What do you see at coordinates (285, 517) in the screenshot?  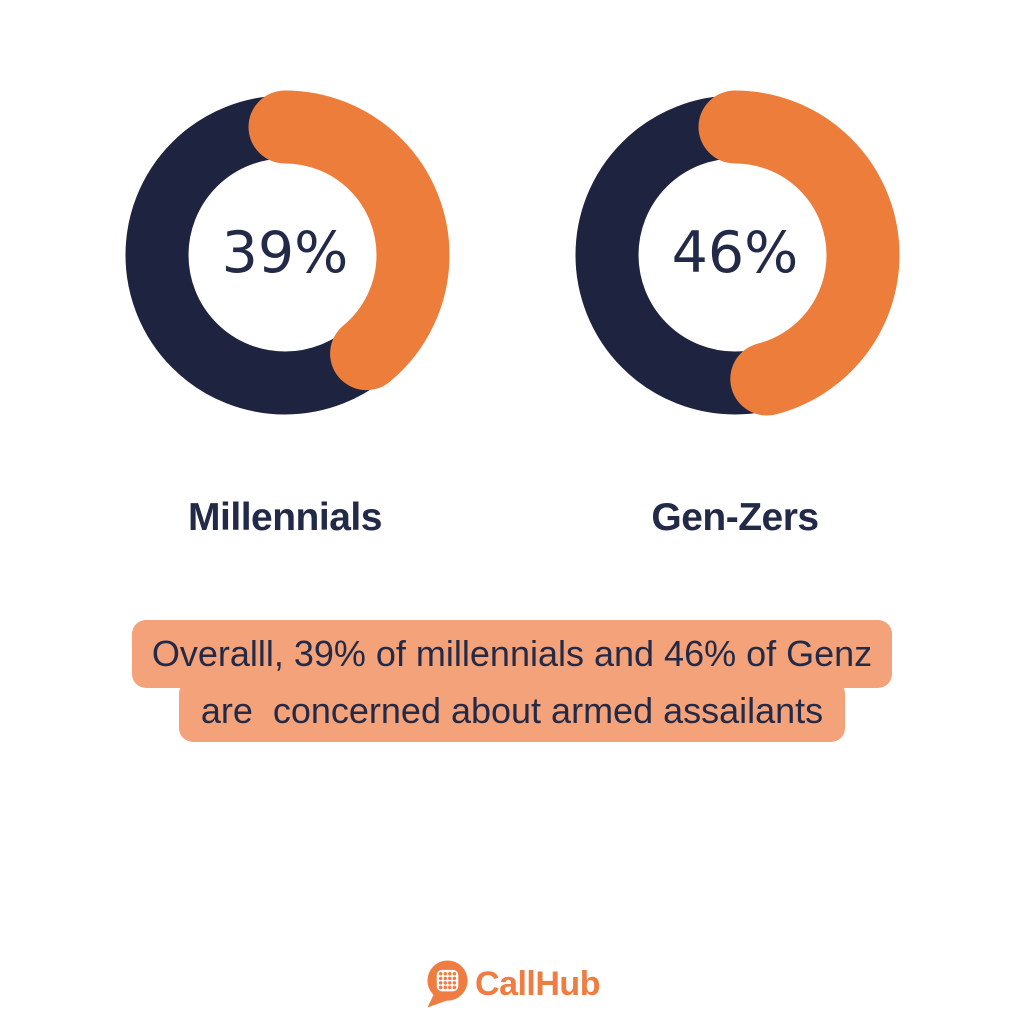 I see `chart-label-millennials: Millennials` at bounding box center [285, 517].